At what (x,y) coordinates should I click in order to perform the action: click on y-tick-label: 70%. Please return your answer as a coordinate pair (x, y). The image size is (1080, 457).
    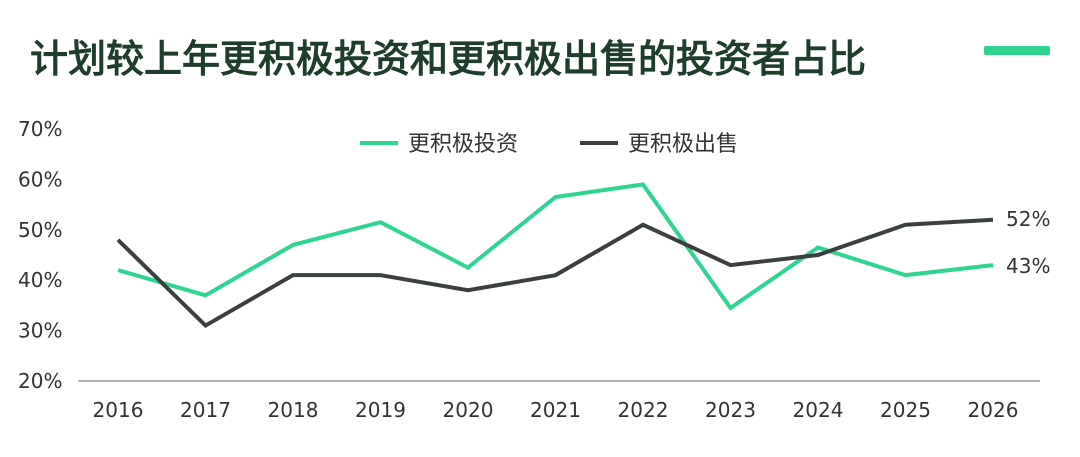
    Looking at the image, I should click on (40, 129).